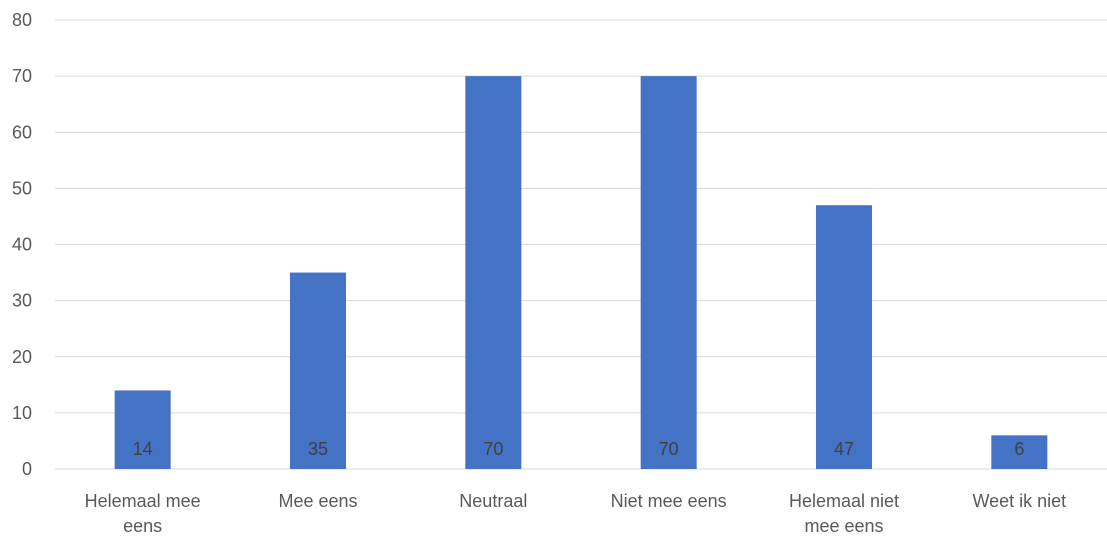 The width and height of the screenshot is (1107, 542). Describe the element at coordinates (1019, 449) in the screenshot. I see `data-label: 6` at that location.